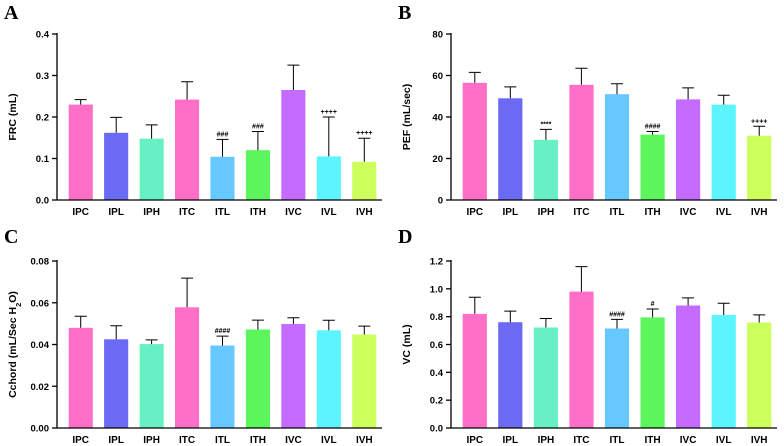  What do you see at coordinates (329, 212) in the screenshot?
I see `p1-category-label-ivl: IVL` at bounding box center [329, 212].